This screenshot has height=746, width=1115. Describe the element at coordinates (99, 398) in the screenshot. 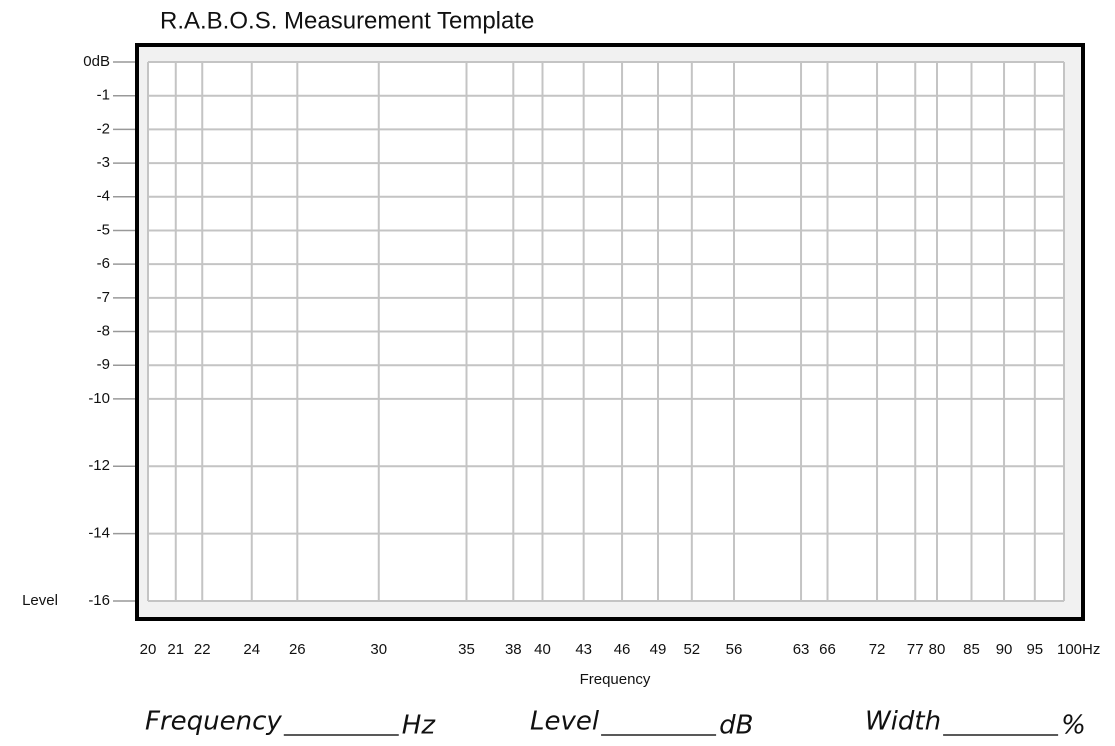

I see `y-tick-label: -10` at that location.